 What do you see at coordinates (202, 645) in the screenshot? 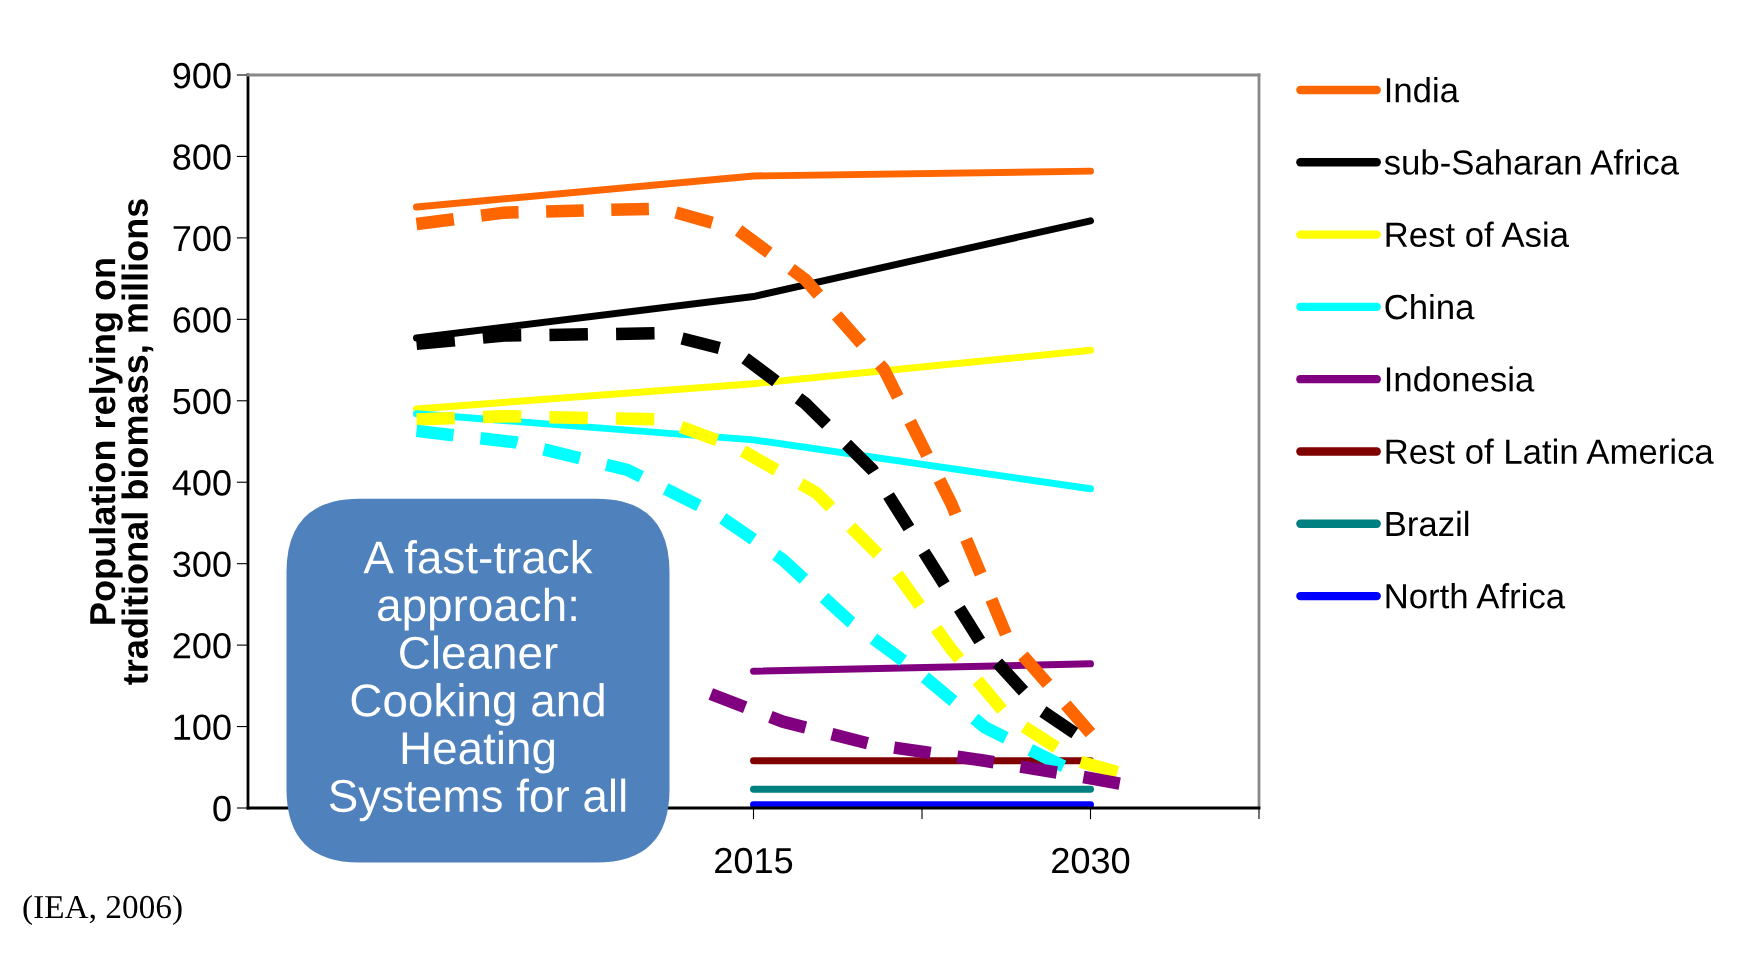
I see `y-tick-label: 200` at bounding box center [202, 645].